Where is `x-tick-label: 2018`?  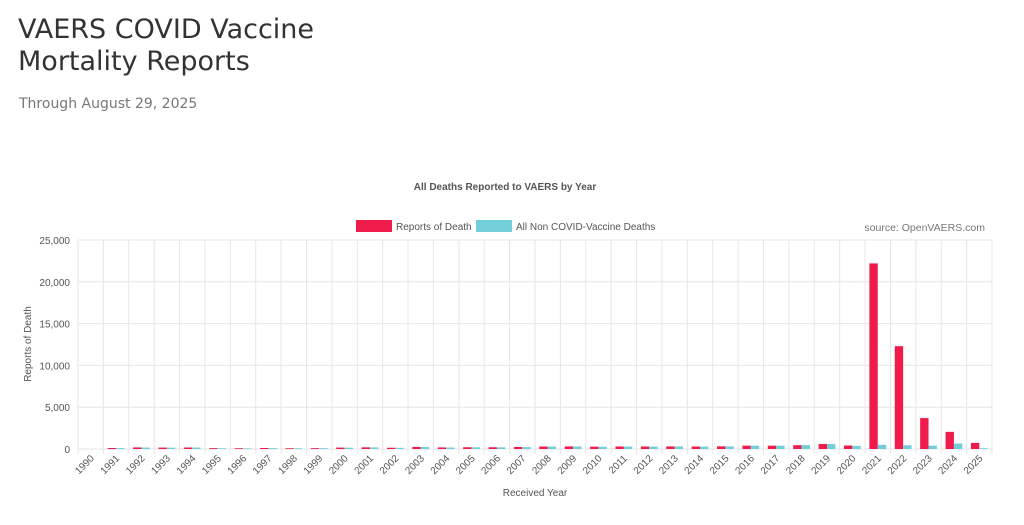 x-tick-label: 2018 is located at coordinates (796, 465).